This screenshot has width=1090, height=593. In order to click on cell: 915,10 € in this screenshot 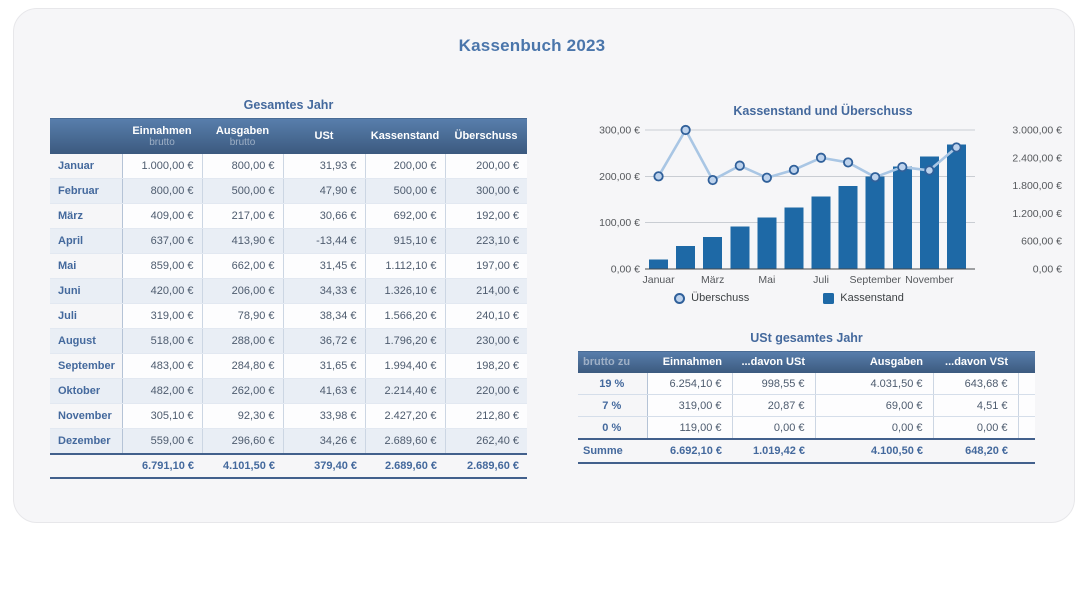, I will do `click(404, 241)`.